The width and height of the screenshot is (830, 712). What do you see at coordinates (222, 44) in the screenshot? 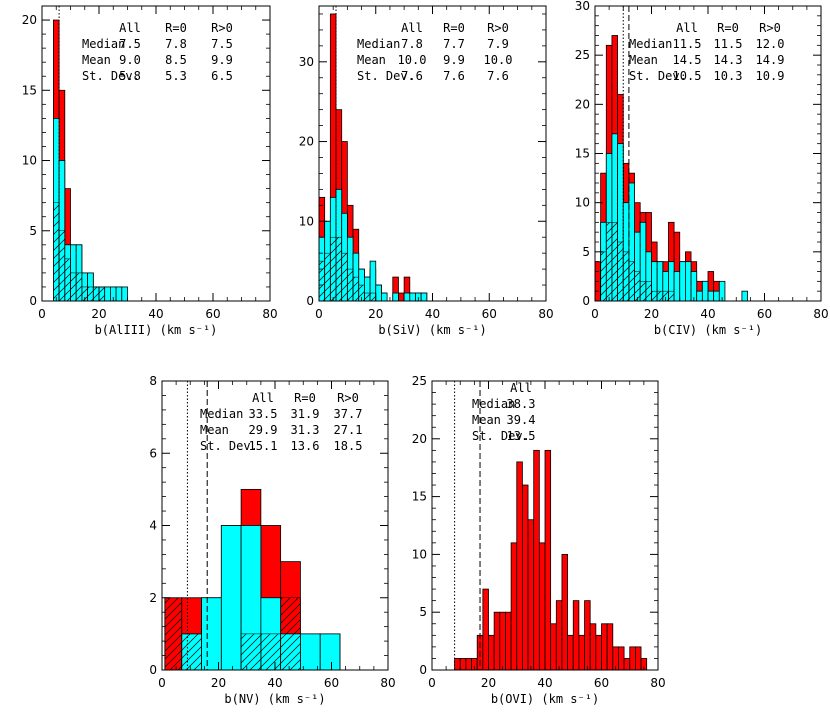
I see `stats-value: 7.5` at bounding box center [222, 44].